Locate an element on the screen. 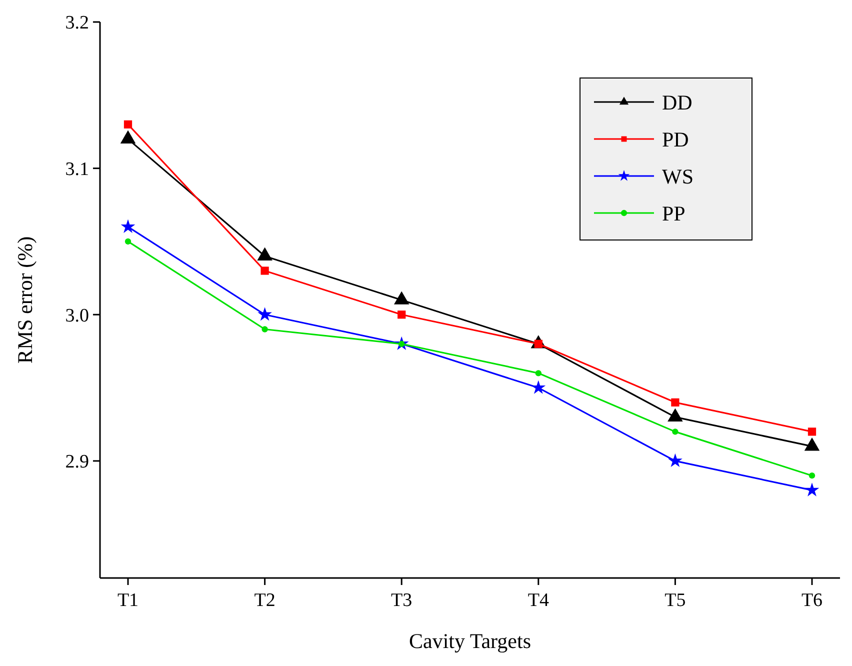 This screenshot has height=666, width=852. x-tick-label: T1 is located at coordinates (128, 600).